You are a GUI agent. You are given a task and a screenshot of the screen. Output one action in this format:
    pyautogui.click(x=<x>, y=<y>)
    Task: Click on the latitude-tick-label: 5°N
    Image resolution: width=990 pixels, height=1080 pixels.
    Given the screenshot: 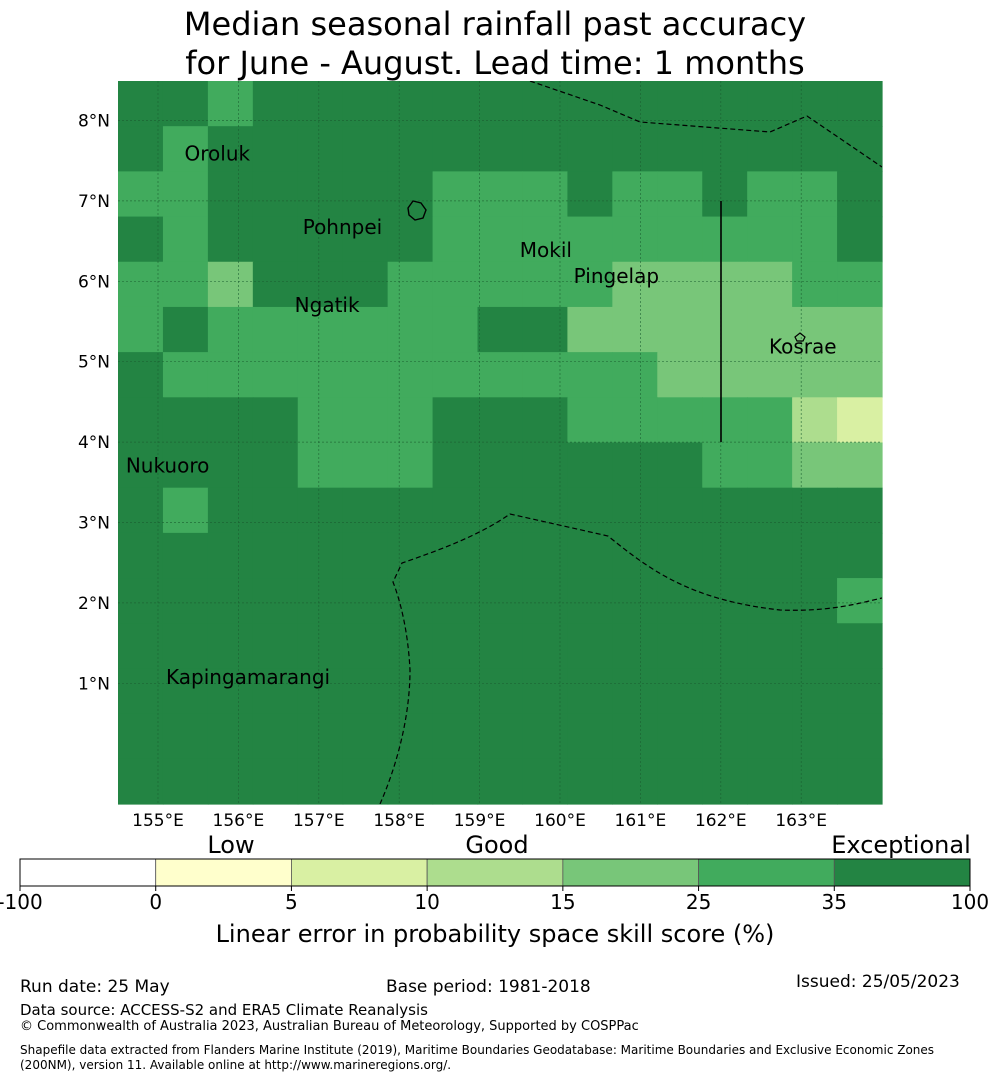 What is the action you would take?
    pyautogui.click(x=94, y=363)
    